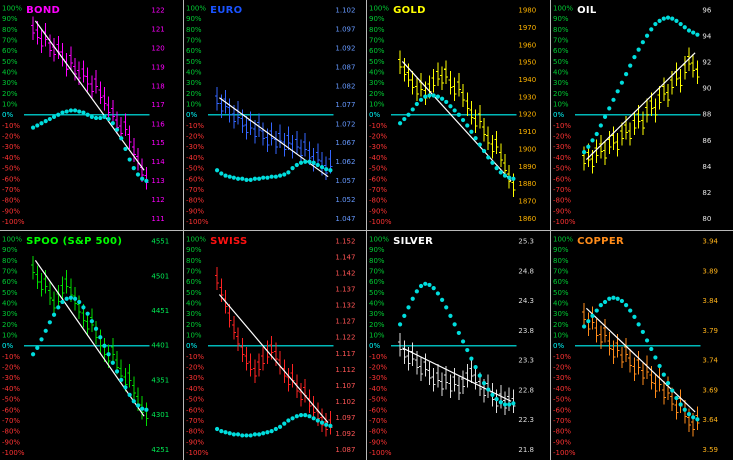 The width and height of the screenshot is (733, 460). Describe the element at coordinates (710, 344) in the screenshot. I see `price-axis: 3.94 3.89 3.84 3.79 3.74 3.69 3.64 3.59` at that location.